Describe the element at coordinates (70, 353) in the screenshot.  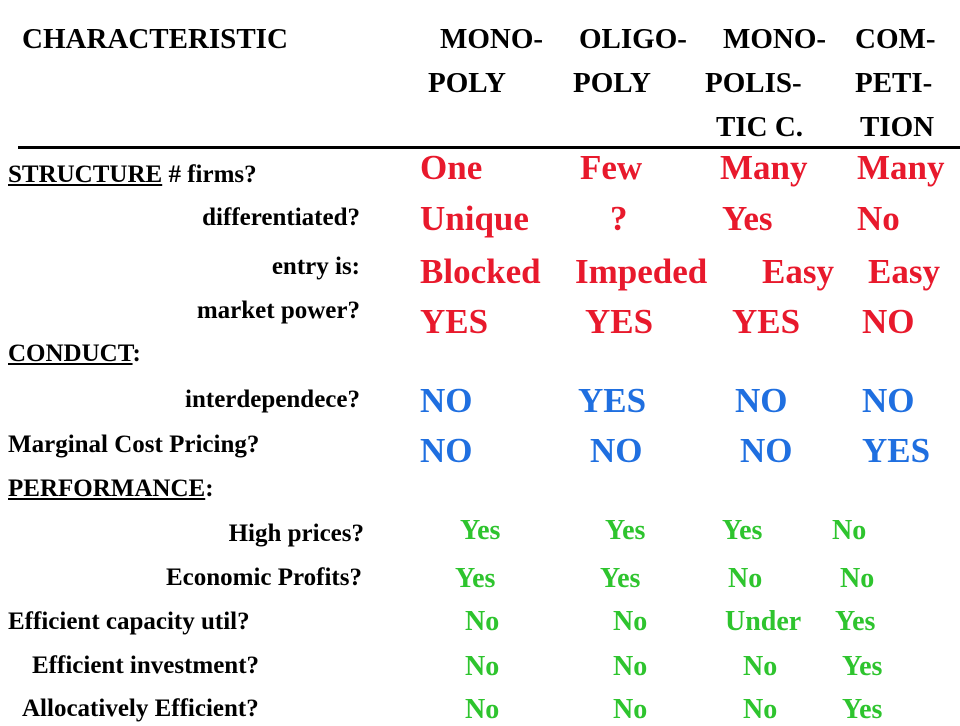
I see `conduct-heading: CONDUCT` at that location.